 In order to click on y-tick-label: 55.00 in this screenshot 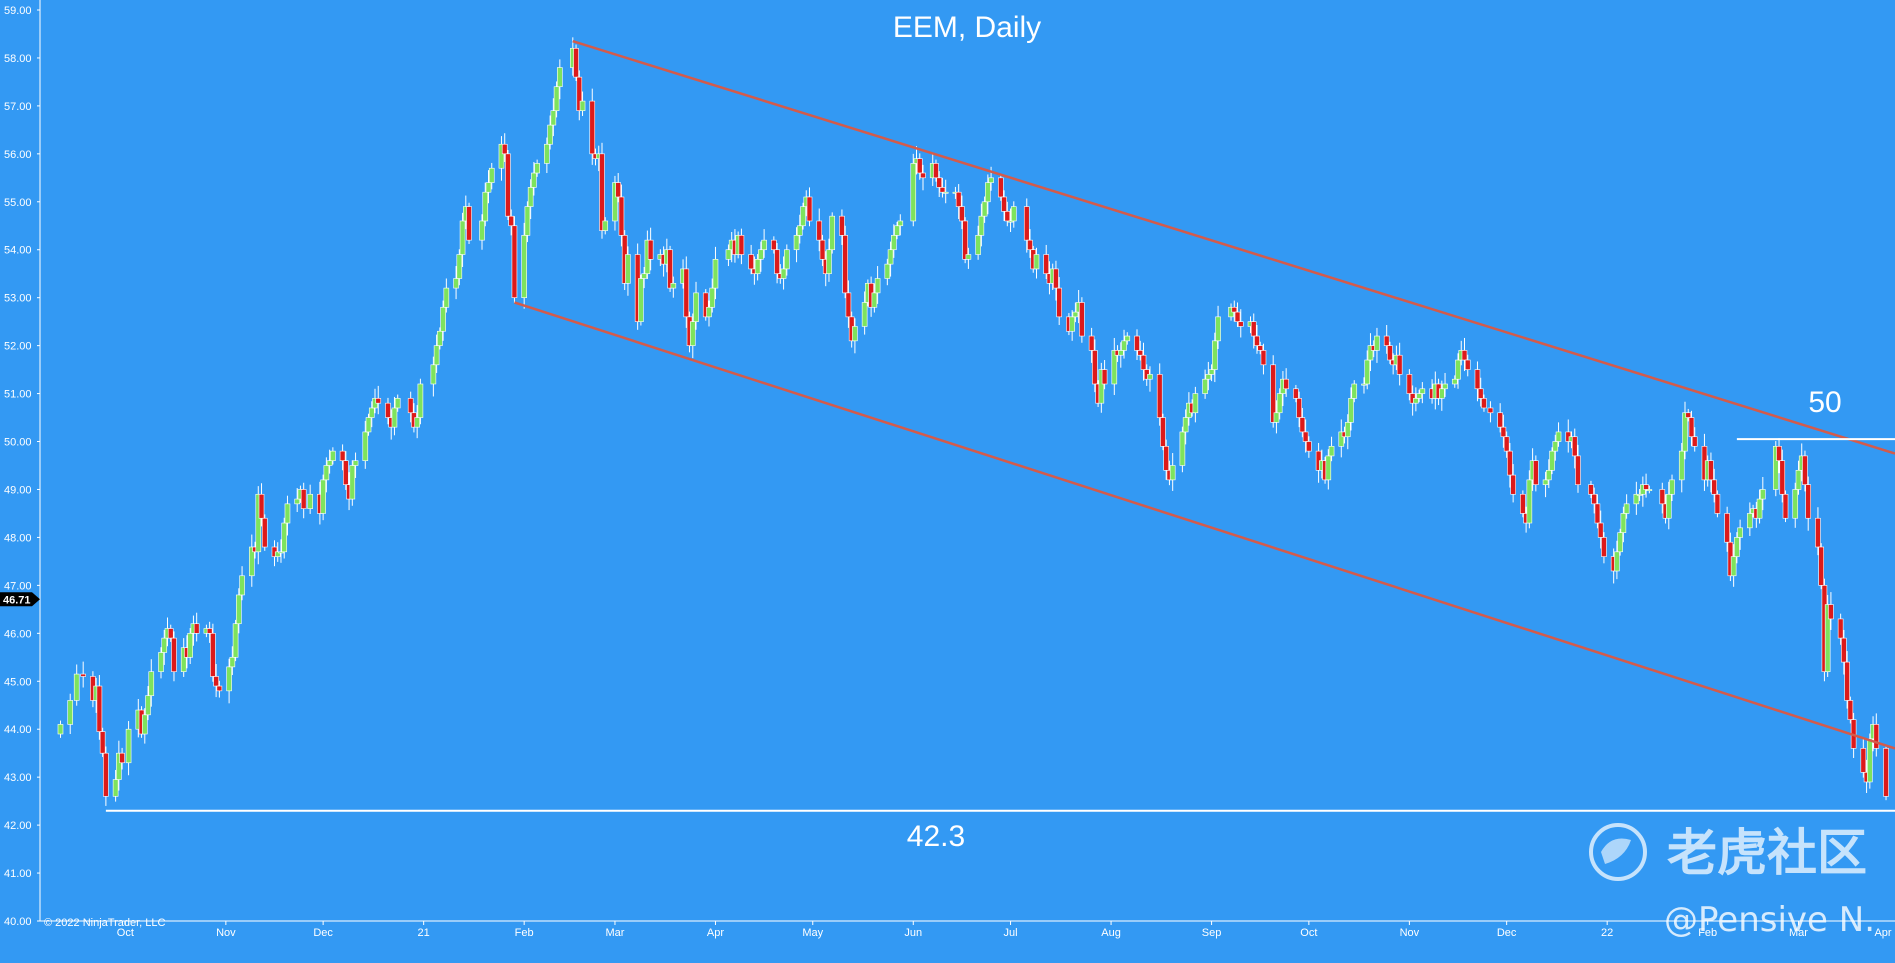, I will do `click(18, 203)`.